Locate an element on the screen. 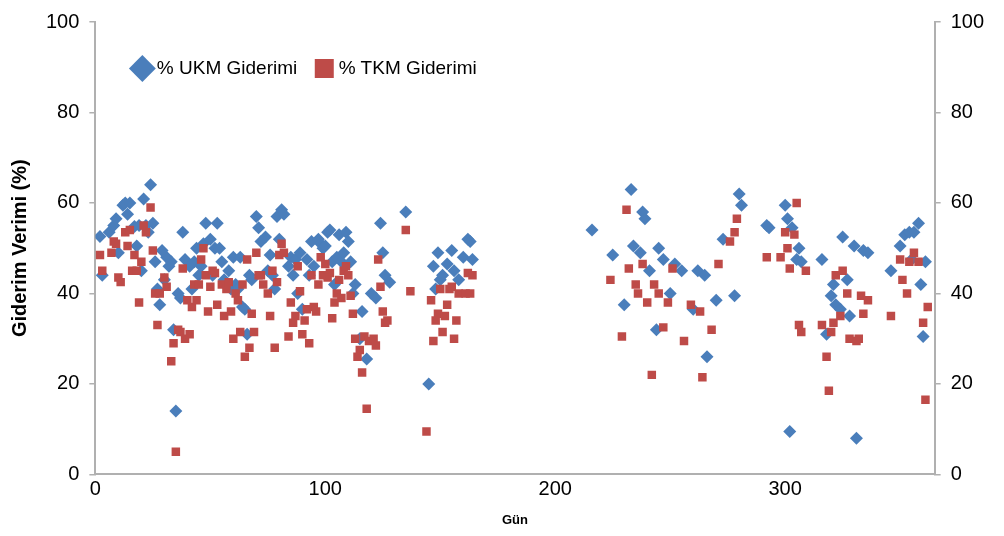 The height and width of the screenshot is (536, 1004). y2-tick-label: 0 is located at coordinates (956, 472).